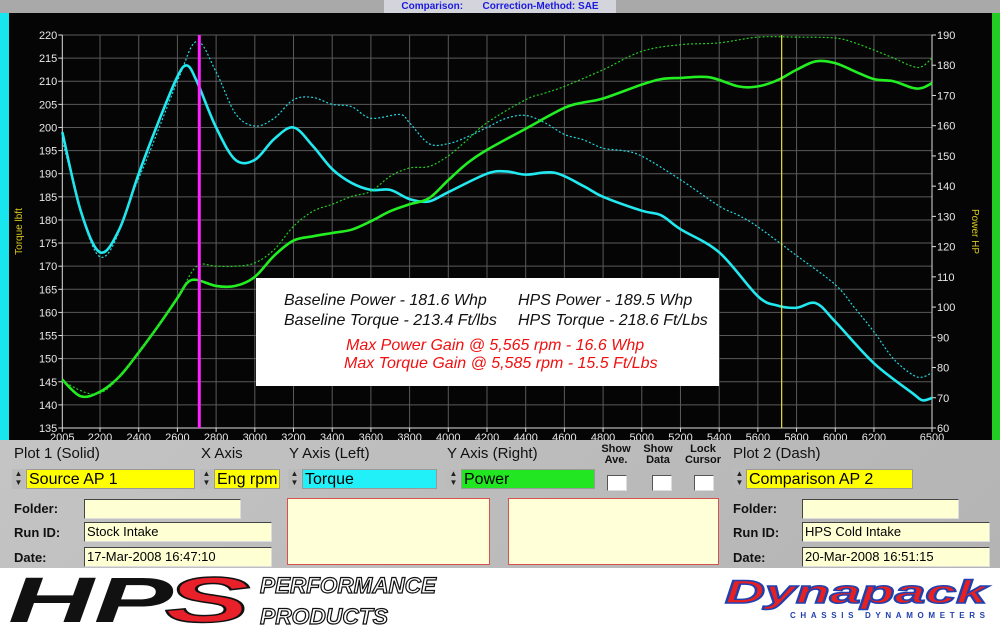  What do you see at coordinates (943, 369) in the screenshot?
I see `y-right-tick-label: 80` at bounding box center [943, 369].